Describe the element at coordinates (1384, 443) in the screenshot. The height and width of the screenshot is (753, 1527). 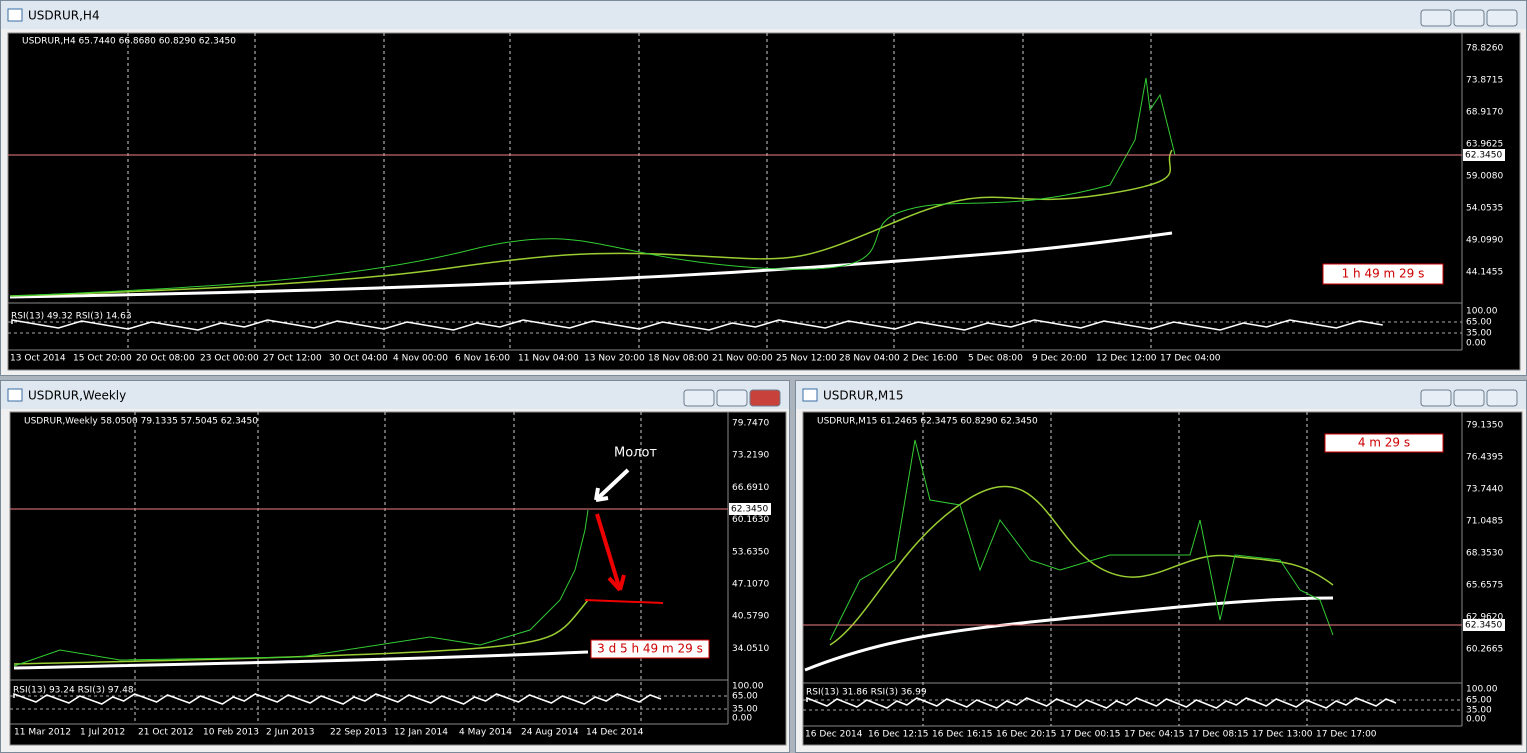
I see `timer: 4 m 29 s` at that location.